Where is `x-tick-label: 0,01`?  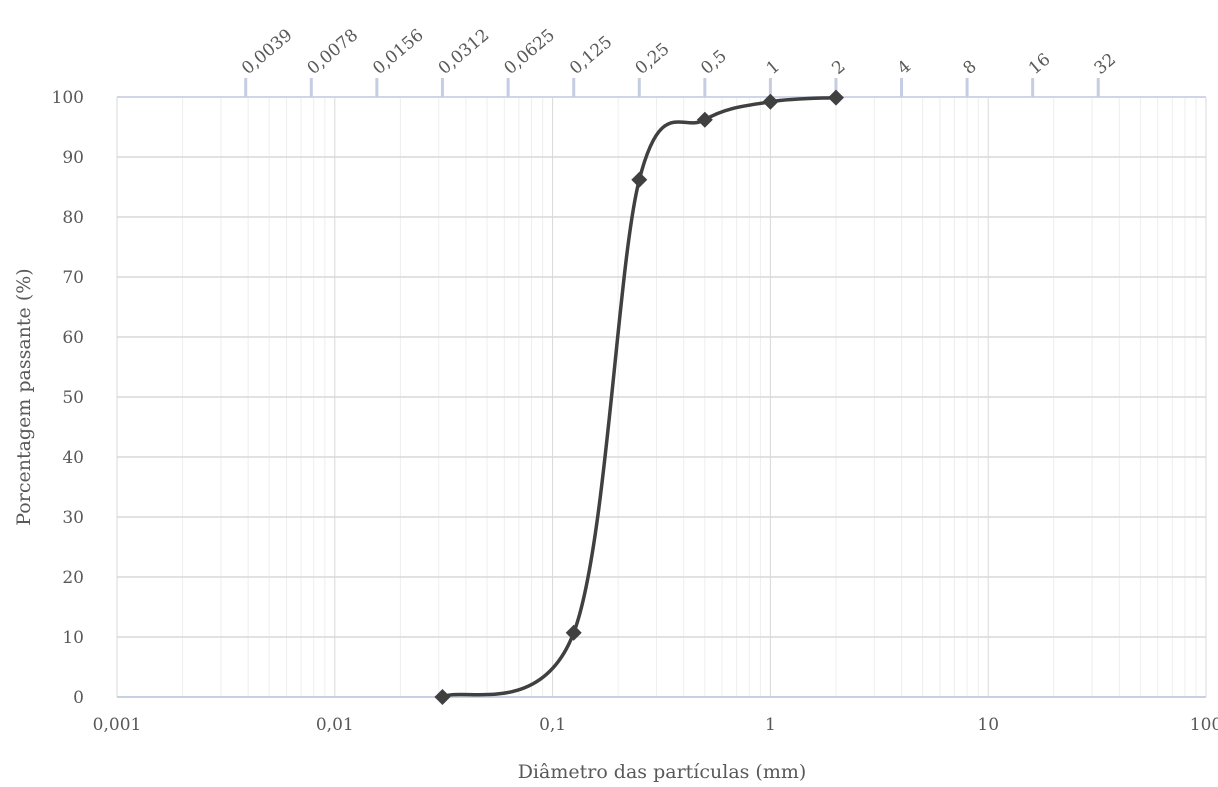 x-tick-label: 0,01 is located at coordinates (335, 725).